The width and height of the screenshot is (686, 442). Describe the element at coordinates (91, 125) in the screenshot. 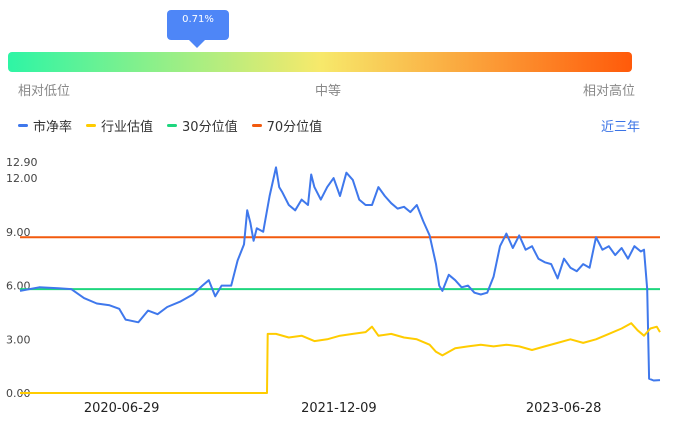

I see `legend-swatch-industry` at that location.